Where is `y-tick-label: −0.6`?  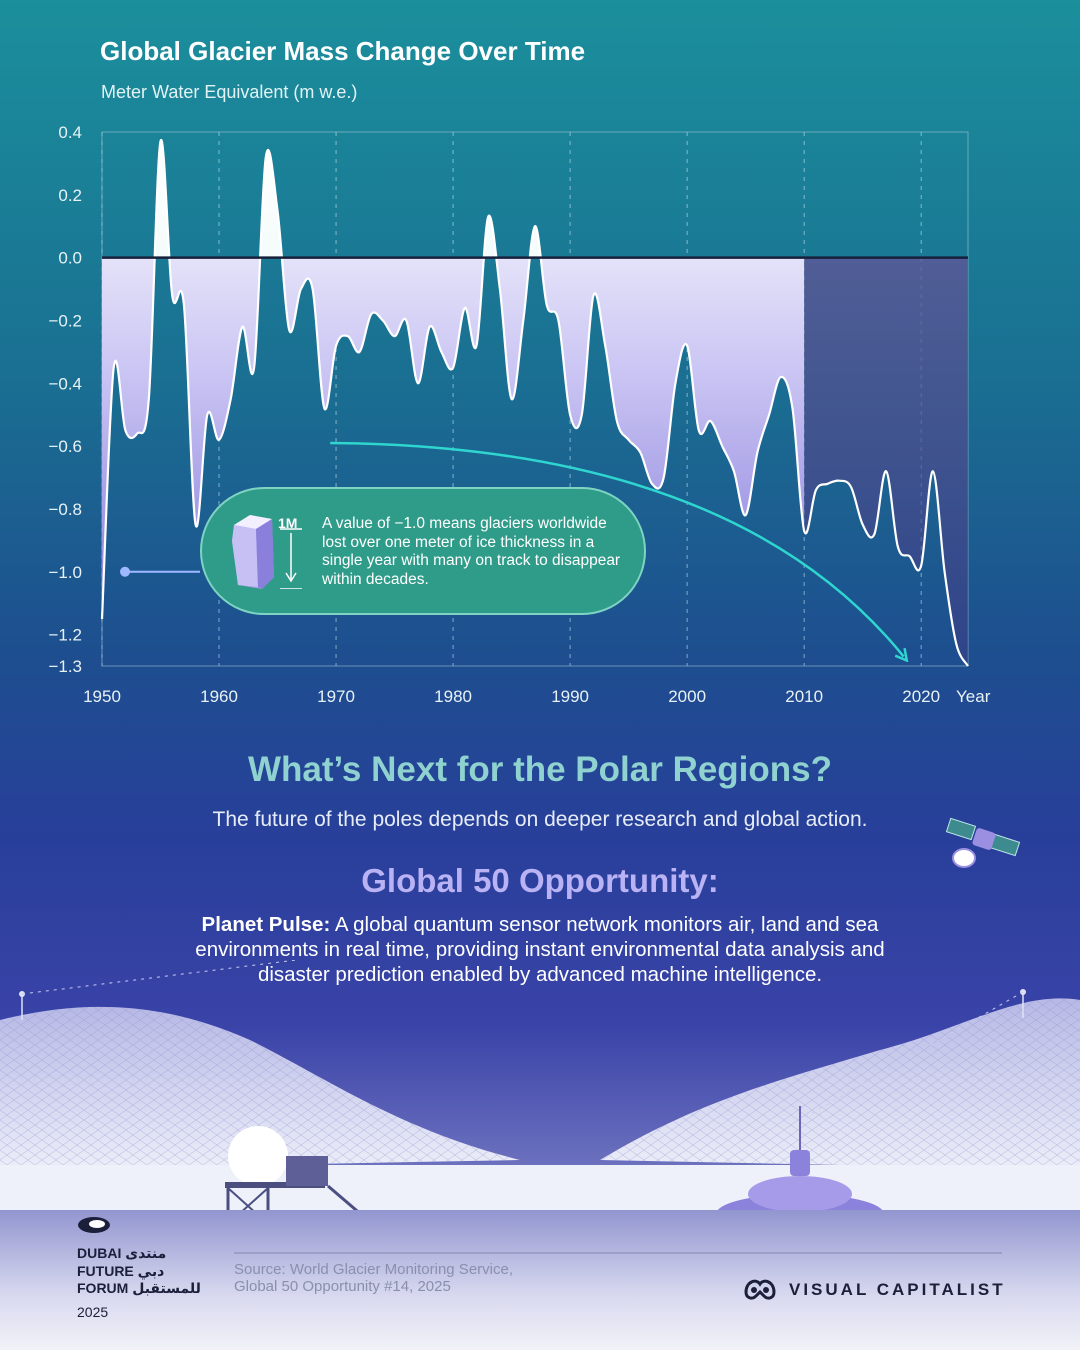 y-tick-label: −0.6 is located at coordinates (65, 446).